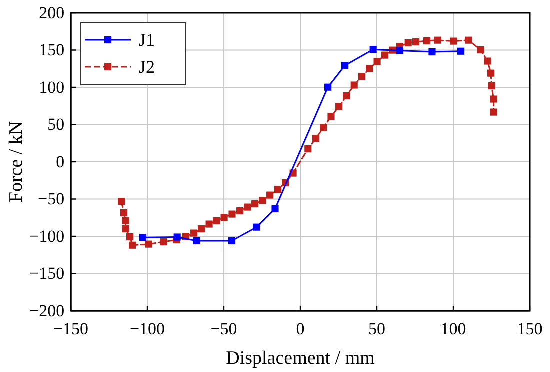  What do you see at coordinates (52, 87) in the screenshot?
I see `y-tick-label: 100` at bounding box center [52, 87].